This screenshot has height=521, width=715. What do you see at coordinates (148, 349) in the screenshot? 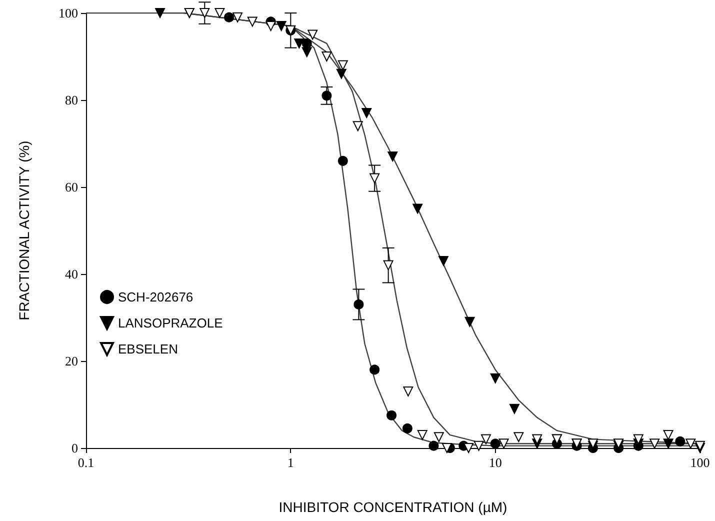
I see `legend-label: EBSELEN` at bounding box center [148, 349].